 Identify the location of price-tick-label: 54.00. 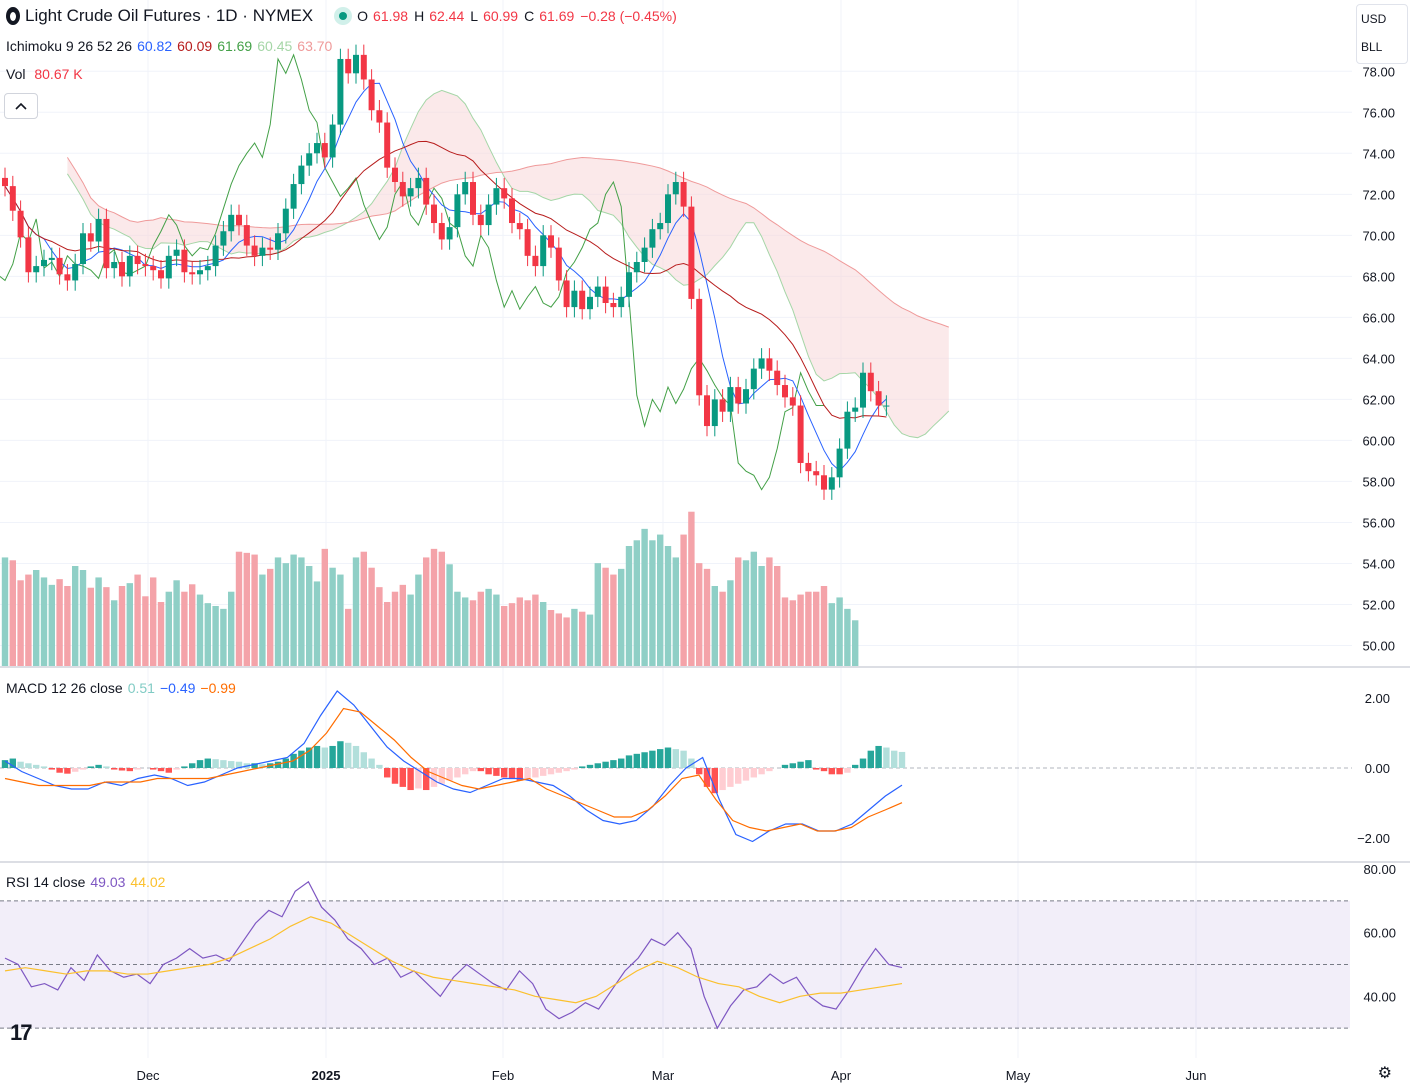
(1378, 563).